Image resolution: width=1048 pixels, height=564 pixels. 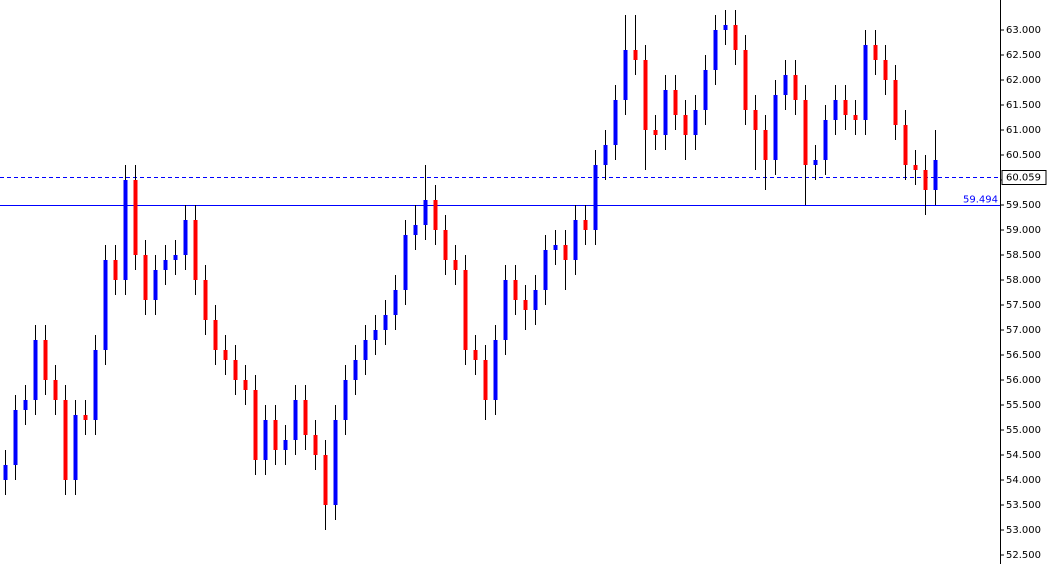 I want to click on level-label-box, so click(x=1024, y=177).